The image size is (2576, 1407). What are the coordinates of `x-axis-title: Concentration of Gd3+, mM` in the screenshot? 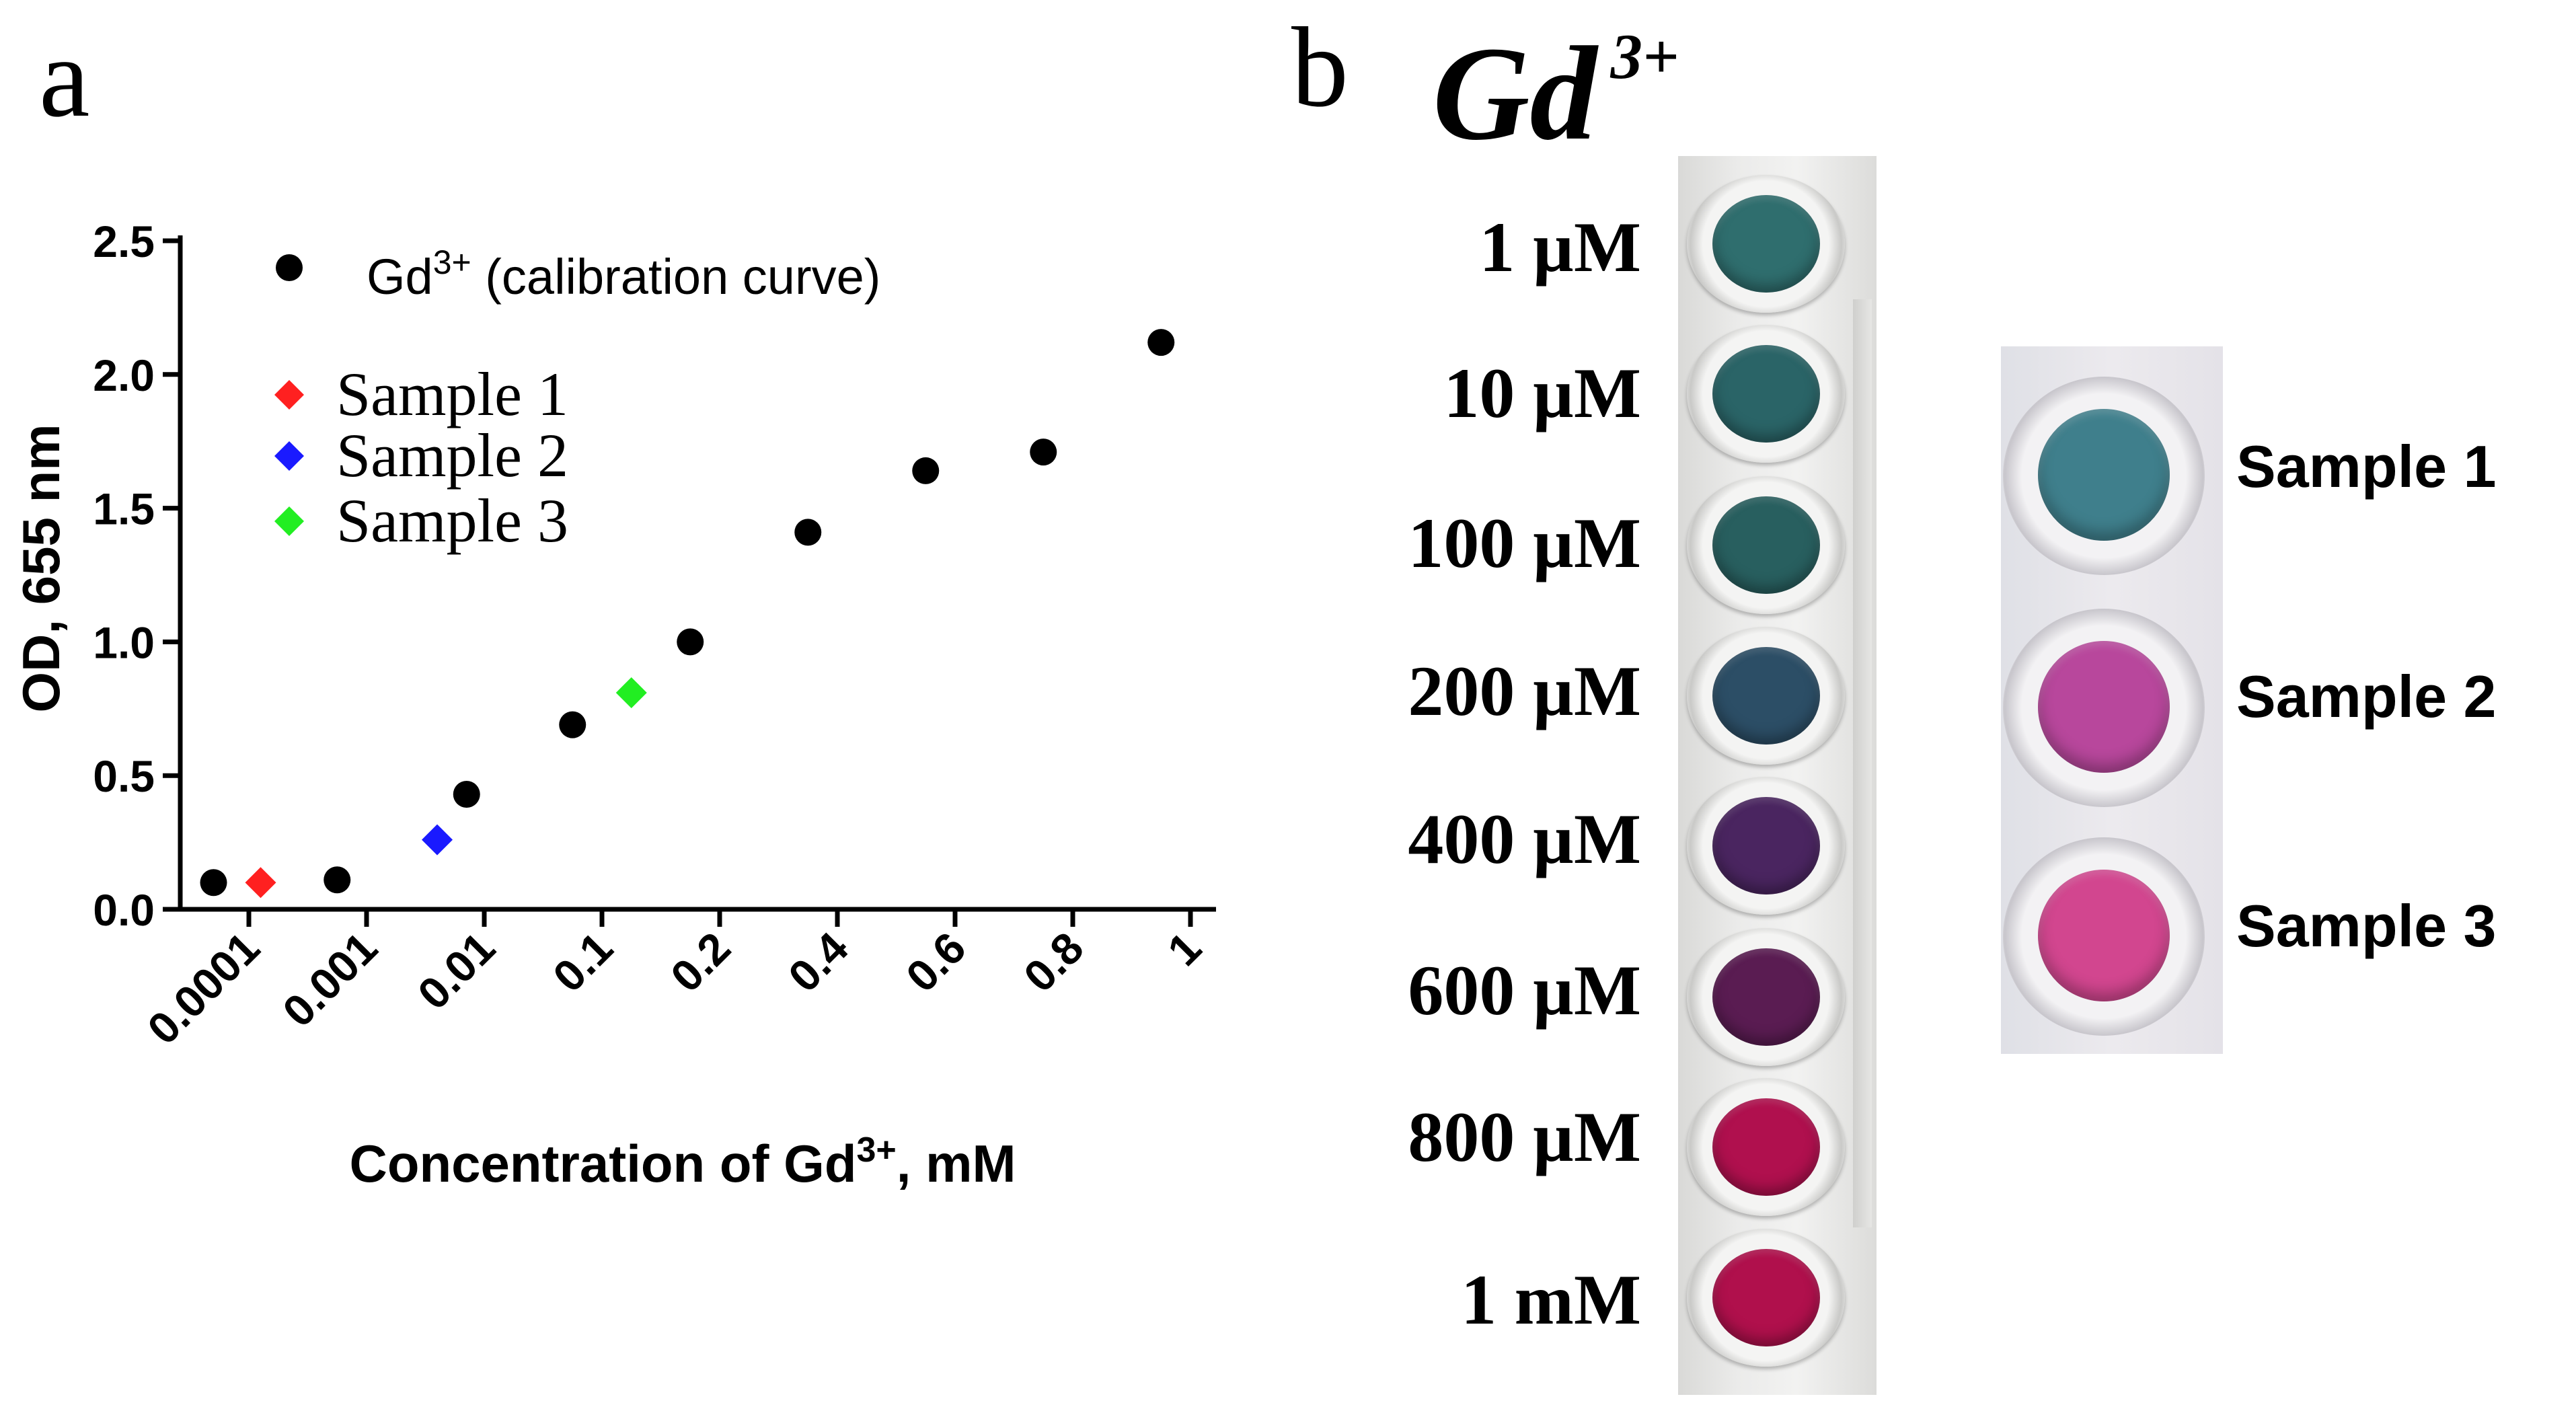 It's located at (683, 1162).